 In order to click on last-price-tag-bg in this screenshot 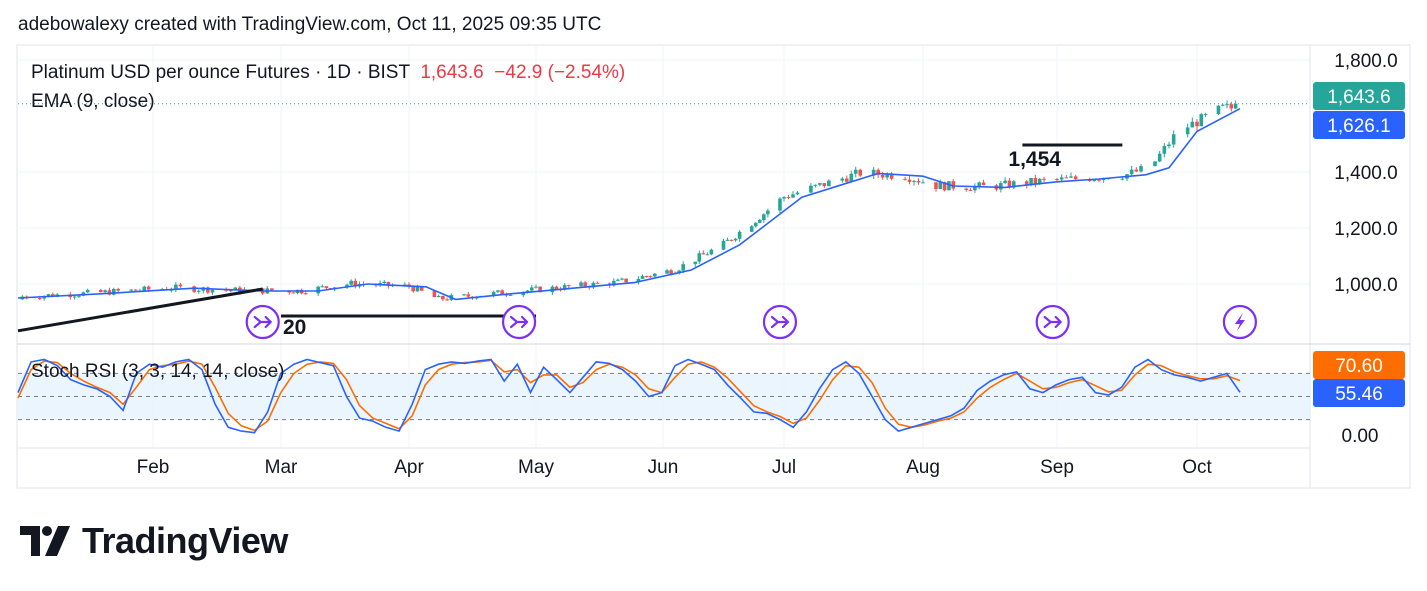, I will do `click(1359, 96)`.